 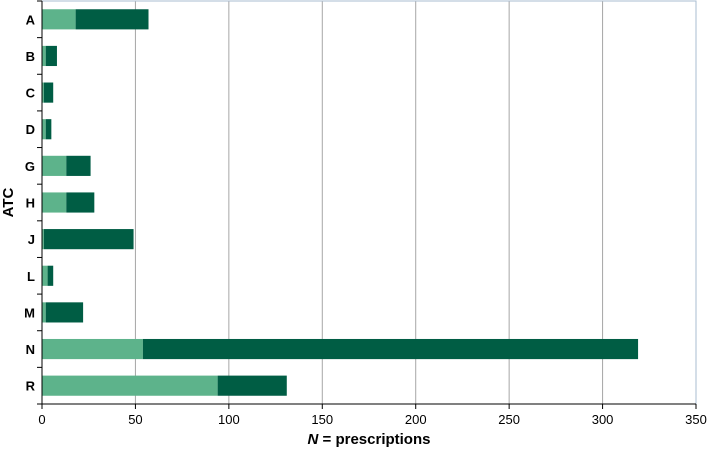 I want to click on x-tick-label: 350, so click(x=696, y=419).